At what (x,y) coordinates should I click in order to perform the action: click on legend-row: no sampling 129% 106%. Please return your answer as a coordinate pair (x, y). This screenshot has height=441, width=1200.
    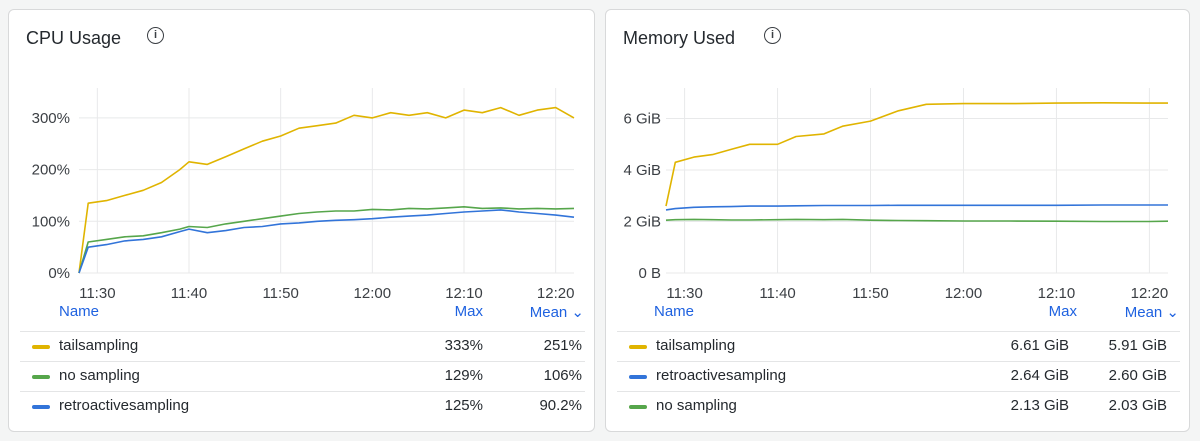
    Looking at the image, I should click on (302, 376).